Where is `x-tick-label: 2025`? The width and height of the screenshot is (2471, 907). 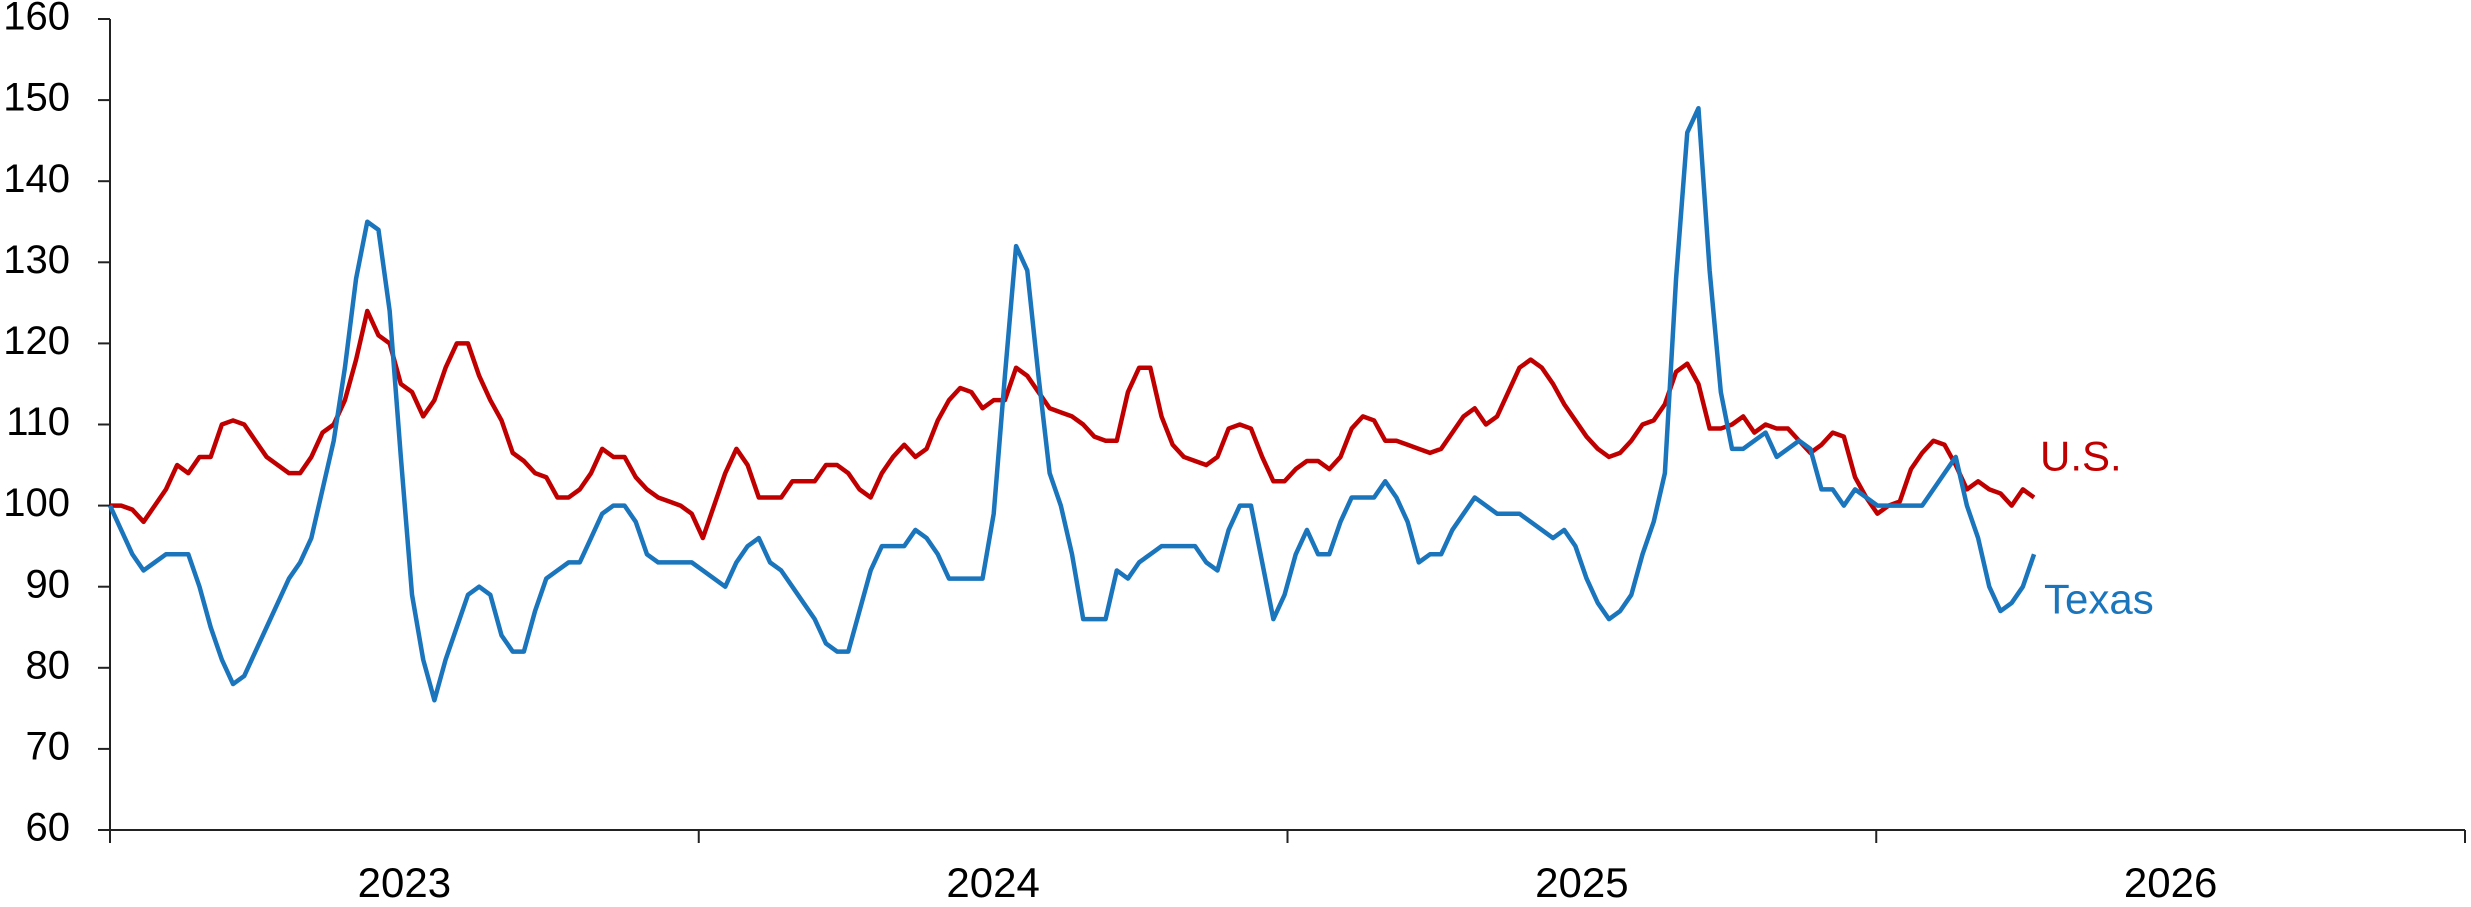 x-tick-label: 2025 is located at coordinates (1581, 882).